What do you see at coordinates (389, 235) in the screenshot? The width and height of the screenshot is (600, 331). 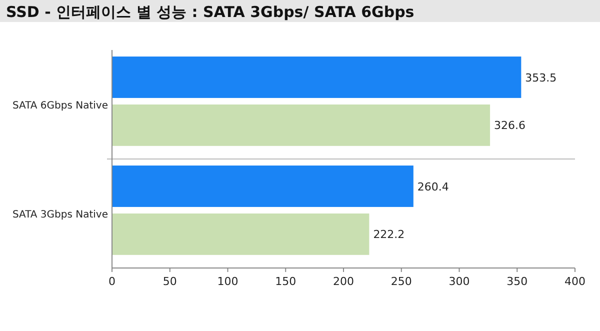 I see `data-label: 222.2` at bounding box center [389, 235].